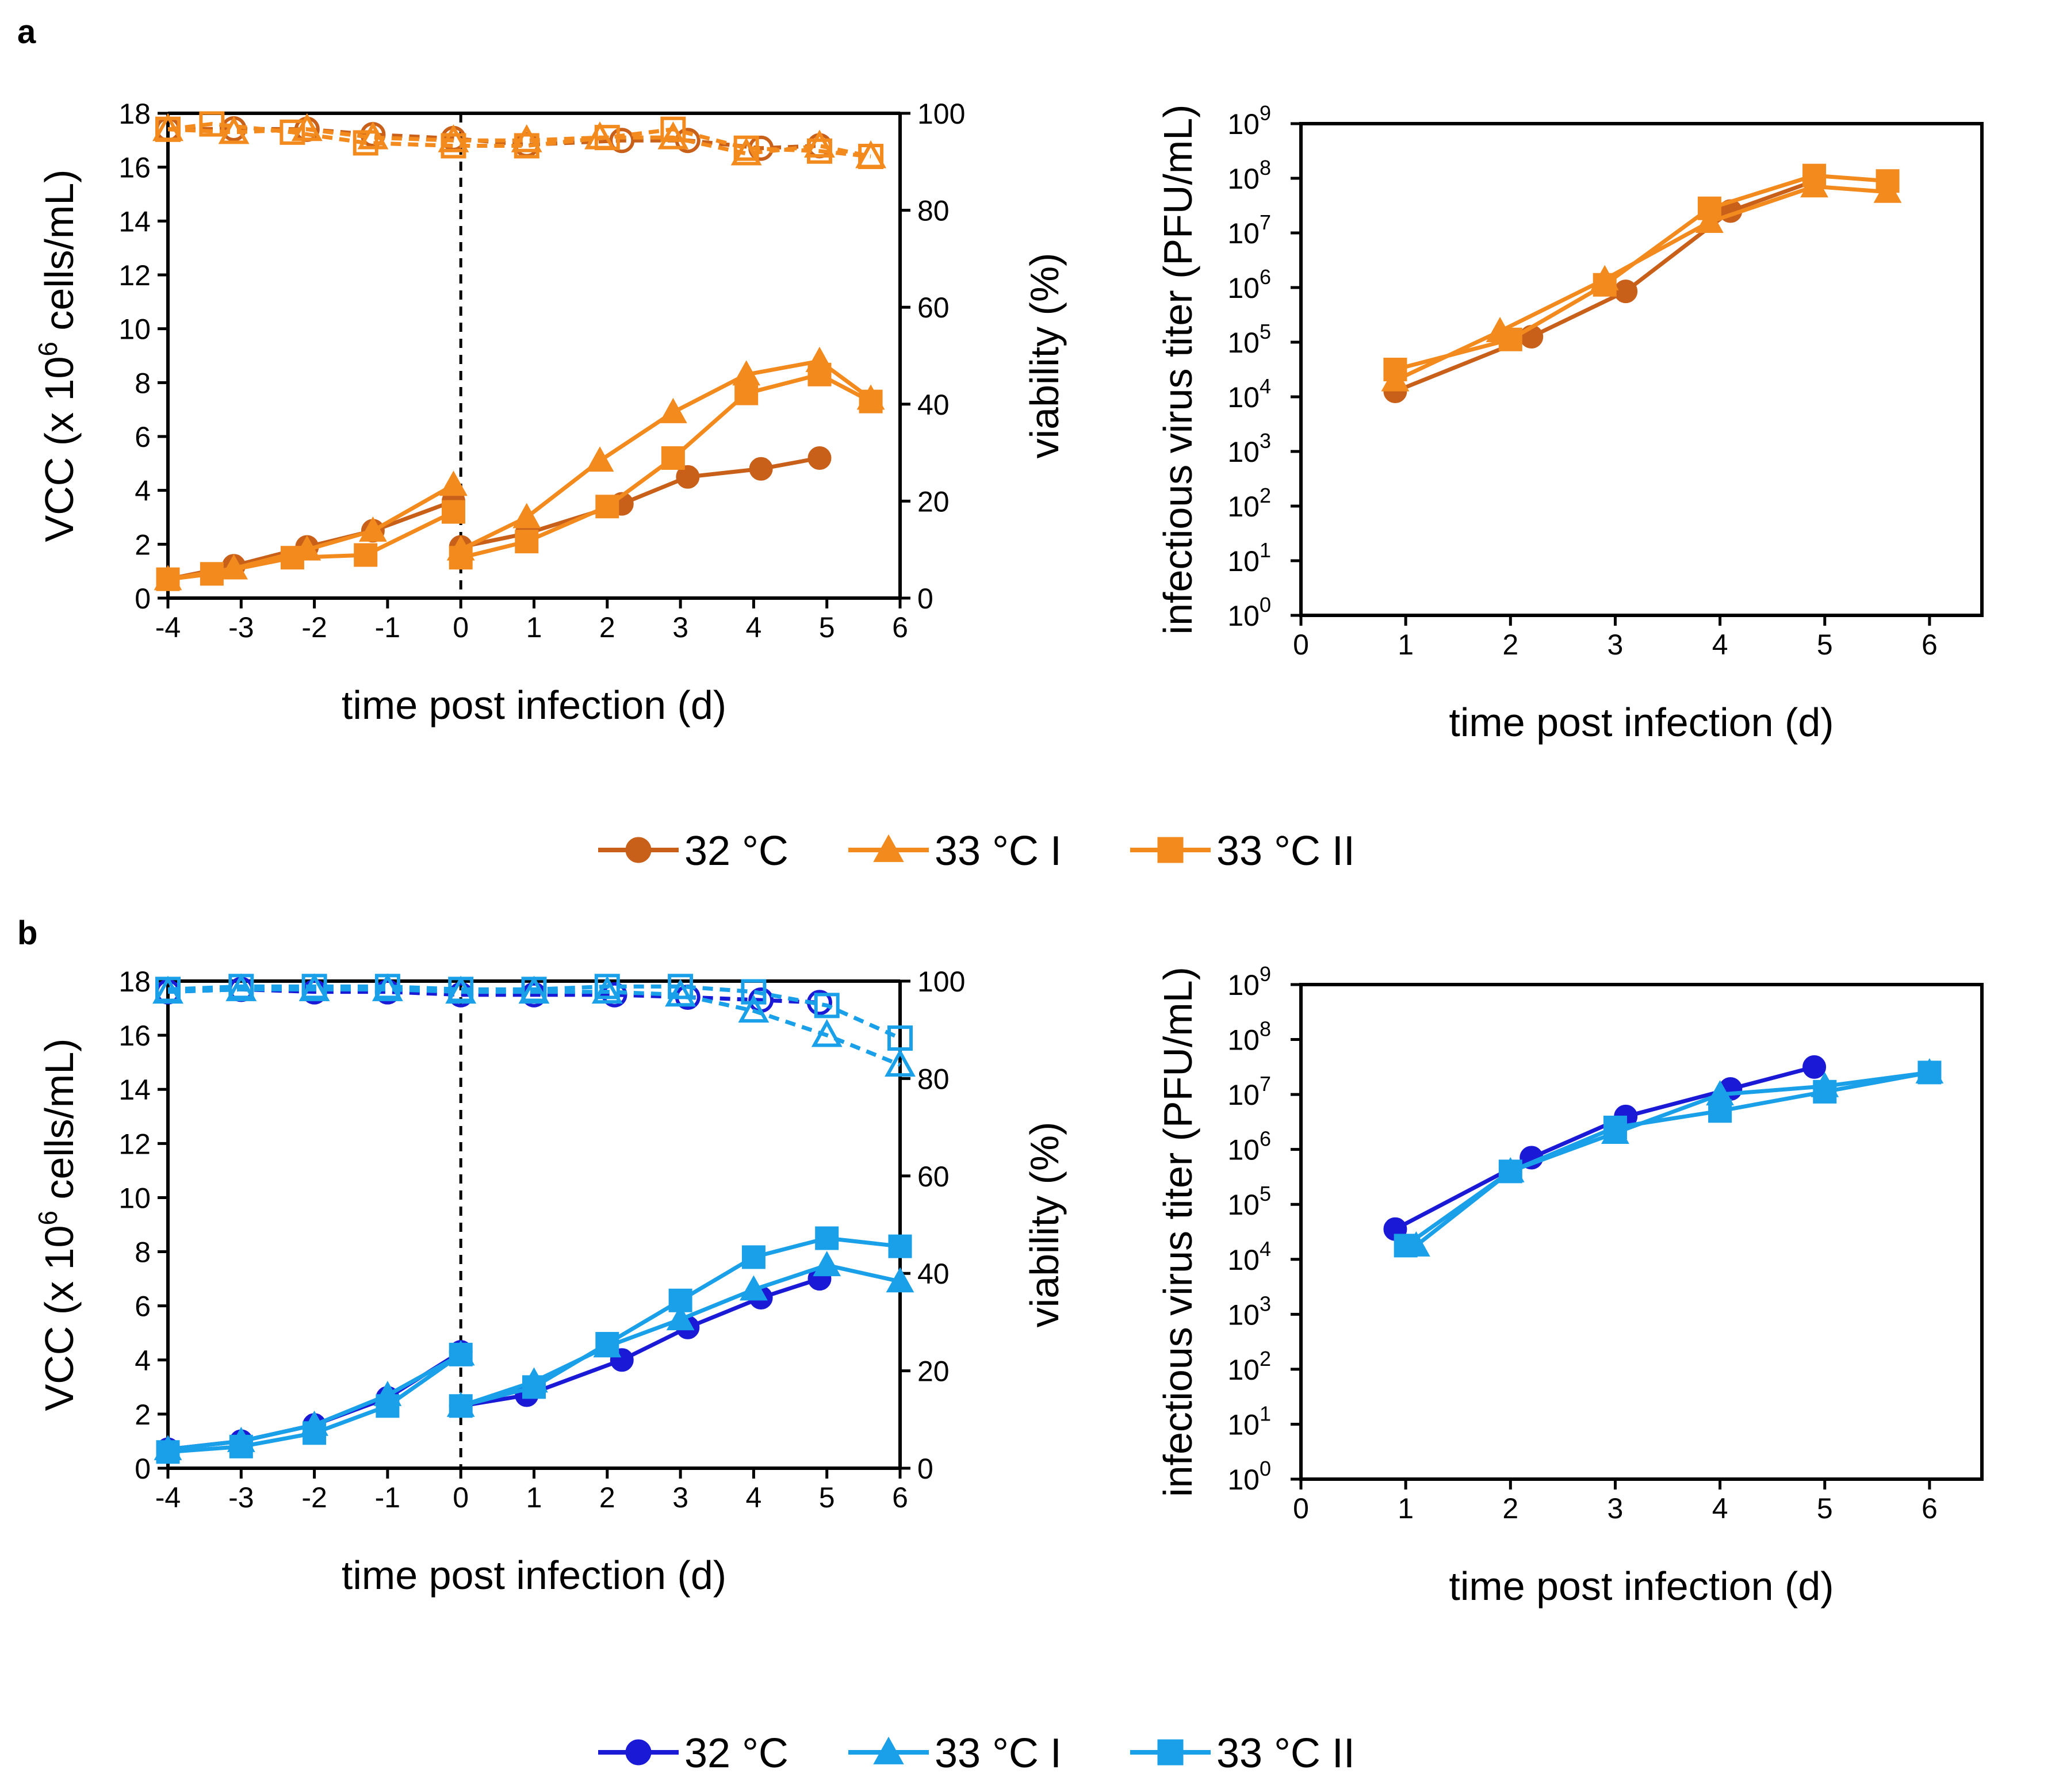 The width and height of the screenshot is (2063, 1792). What do you see at coordinates (1265, 974) in the screenshot?
I see `y-tick-exponent: 9` at bounding box center [1265, 974].